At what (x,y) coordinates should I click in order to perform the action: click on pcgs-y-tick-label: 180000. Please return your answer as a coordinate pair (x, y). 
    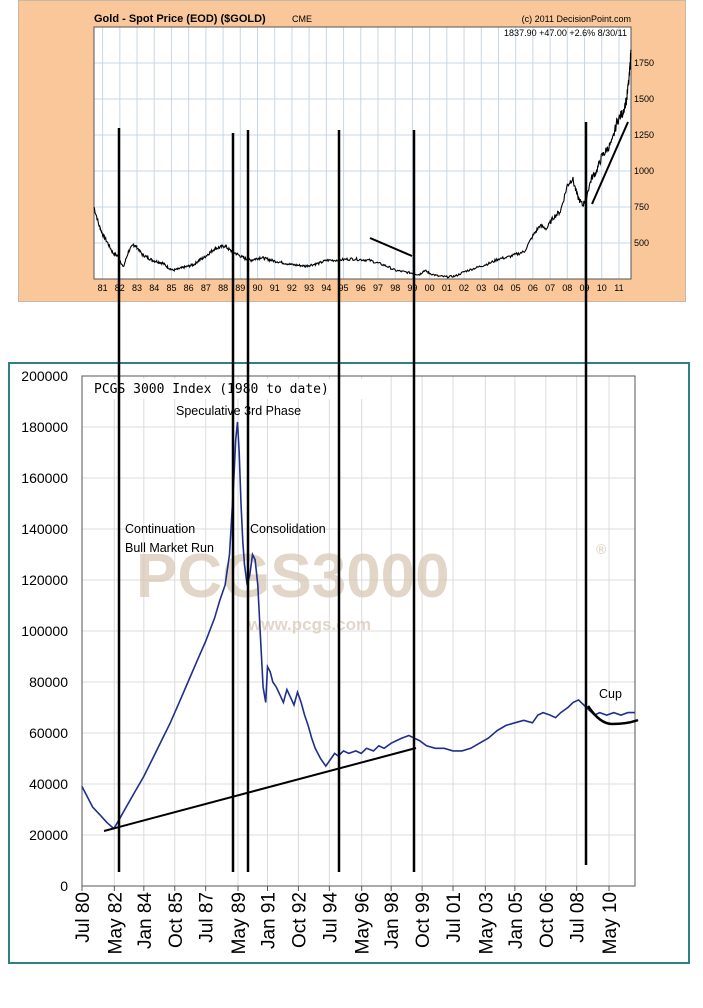
    Looking at the image, I should click on (44, 427).